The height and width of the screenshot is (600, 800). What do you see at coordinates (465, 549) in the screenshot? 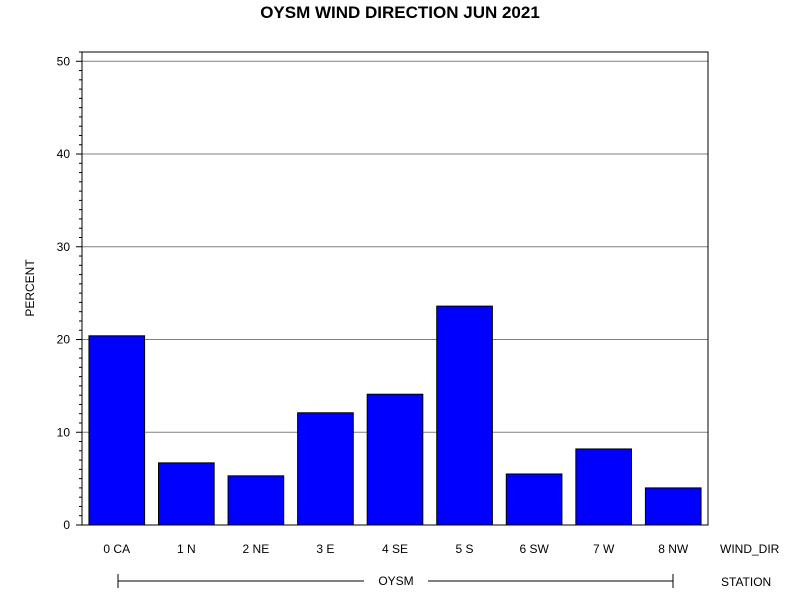
I see `x-category-label: 5 S` at bounding box center [465, 549].